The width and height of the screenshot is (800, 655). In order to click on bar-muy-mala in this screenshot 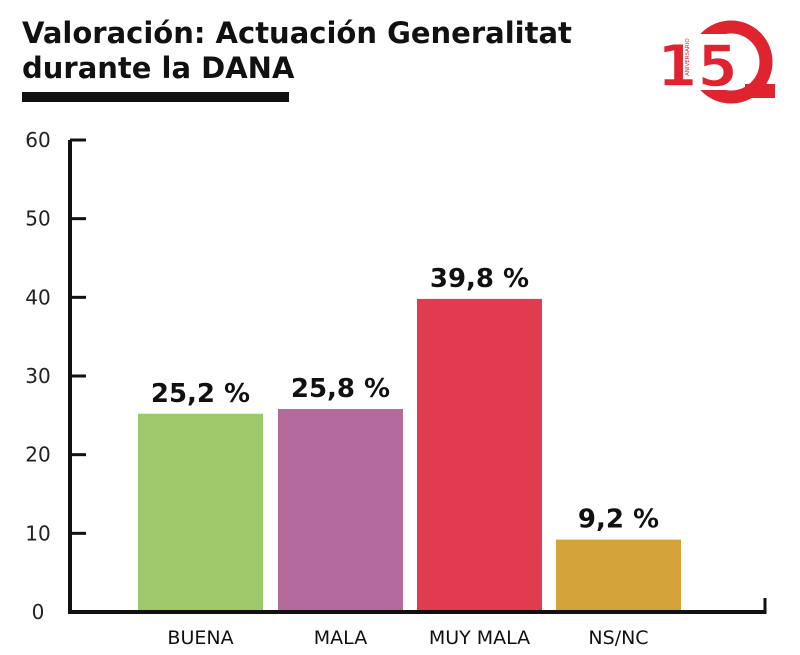, I will do `click(479, 455)`.